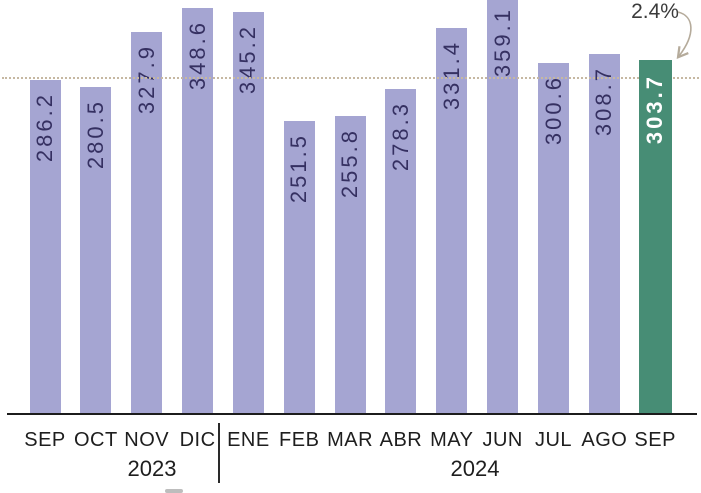  Describe the element at coordinates (401, 440) in the screenshot. I see `month-label-abr-2024: ABR` at that location.